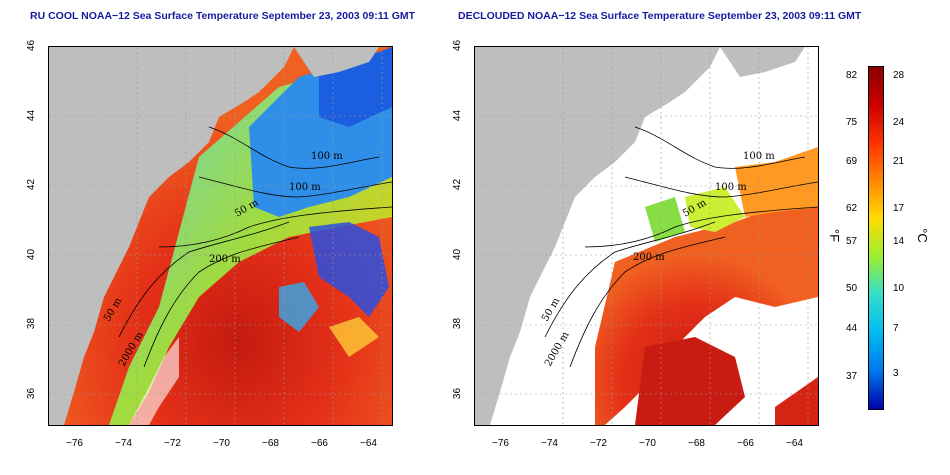 This screenshot has height=475, width=950. I want to click on celsius-tick: 28, so click(899, 75).